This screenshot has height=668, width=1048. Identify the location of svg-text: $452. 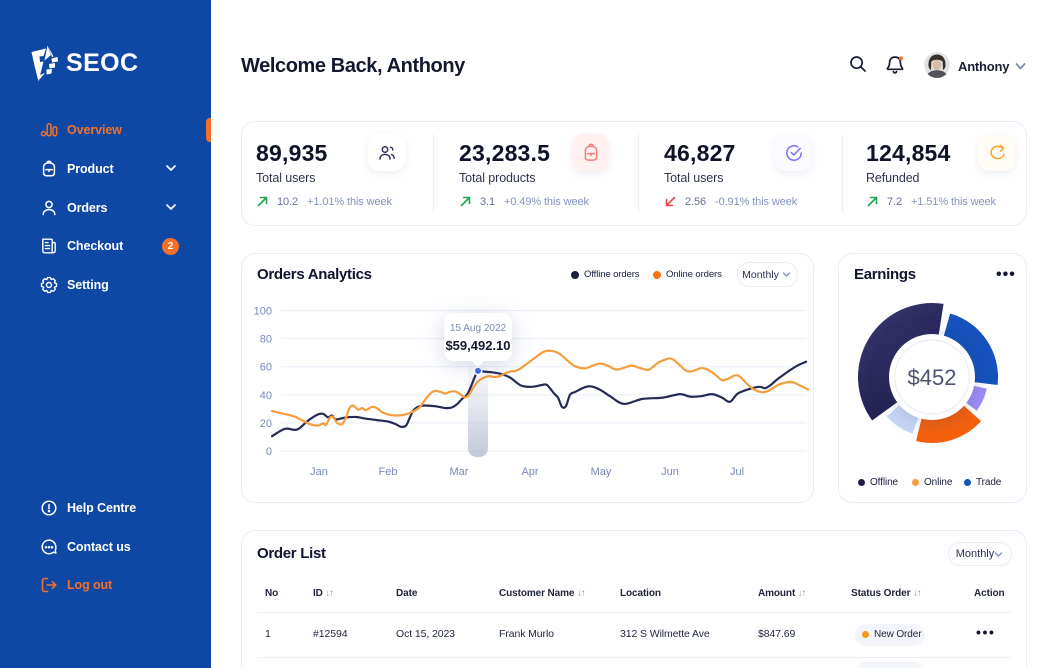
(932, 377).